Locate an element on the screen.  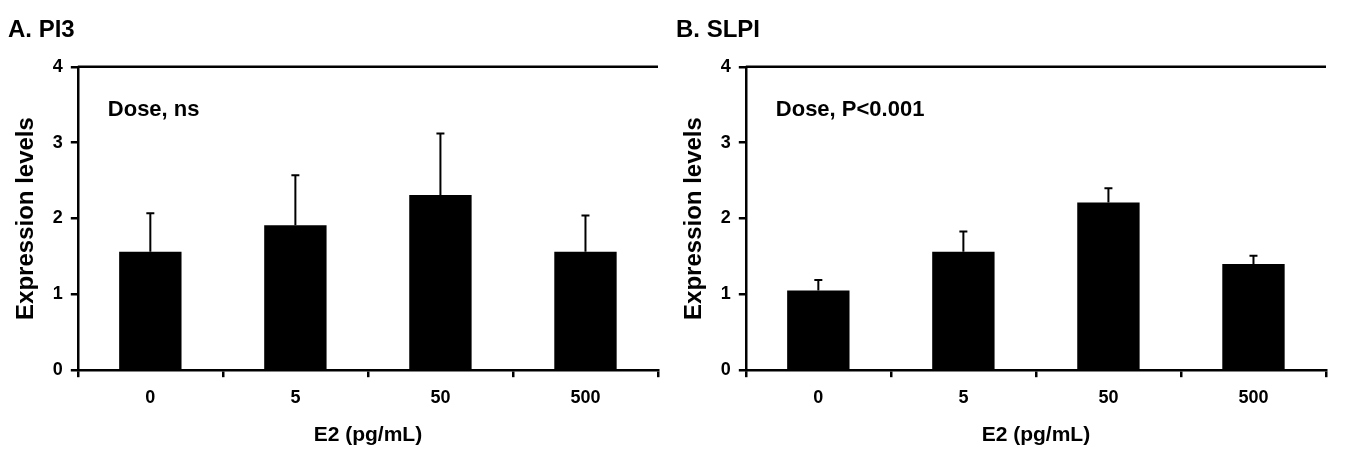
annotation: Dose, P<0.001 is located at coordinates (850, 108).